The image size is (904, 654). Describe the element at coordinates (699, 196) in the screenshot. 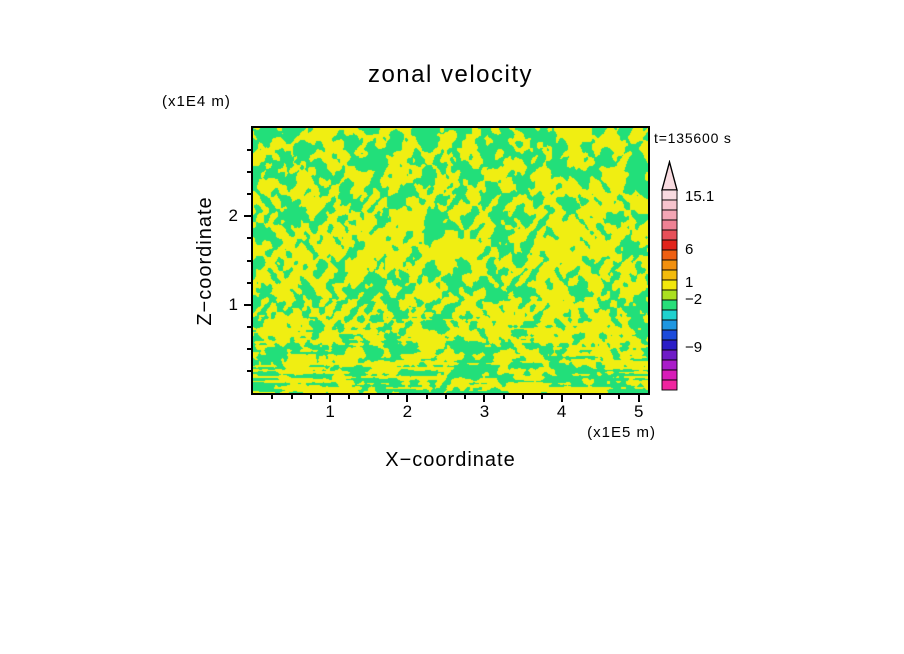

I see `colorbar-tick-label: 15.1` at that location.